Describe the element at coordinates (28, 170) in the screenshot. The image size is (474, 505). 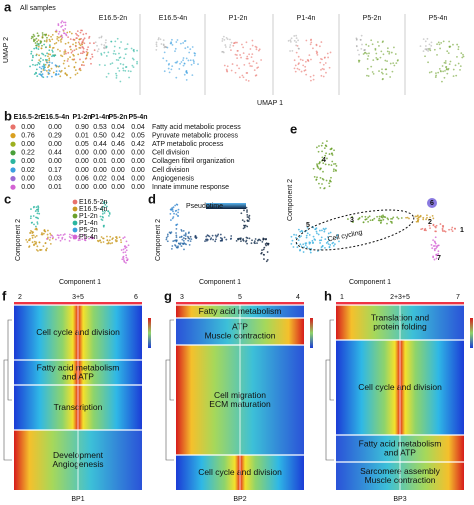
I see `table-cell: 0.02` at that location.